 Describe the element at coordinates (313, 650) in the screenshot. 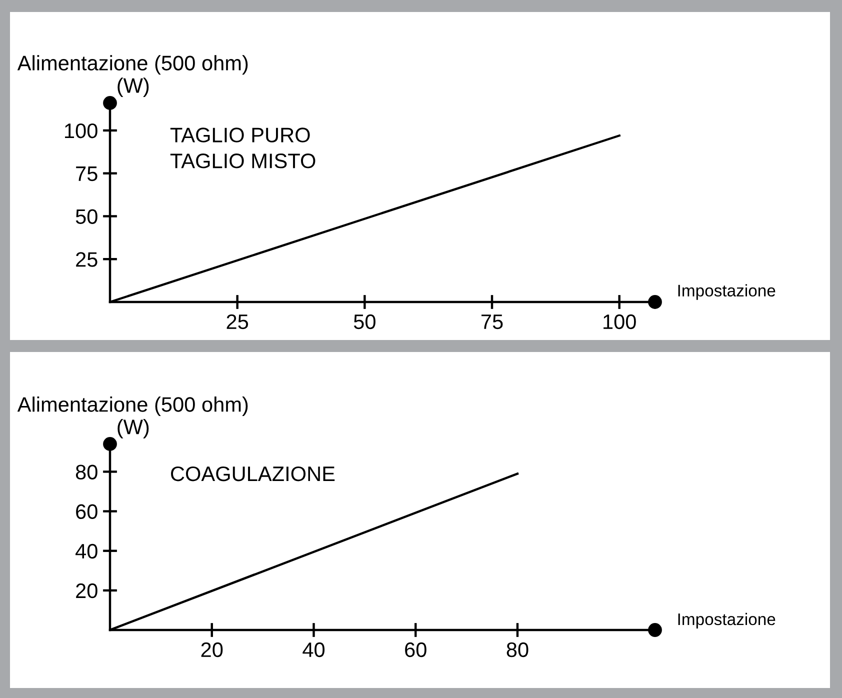

I see `x-tick-label: 40` at that location.